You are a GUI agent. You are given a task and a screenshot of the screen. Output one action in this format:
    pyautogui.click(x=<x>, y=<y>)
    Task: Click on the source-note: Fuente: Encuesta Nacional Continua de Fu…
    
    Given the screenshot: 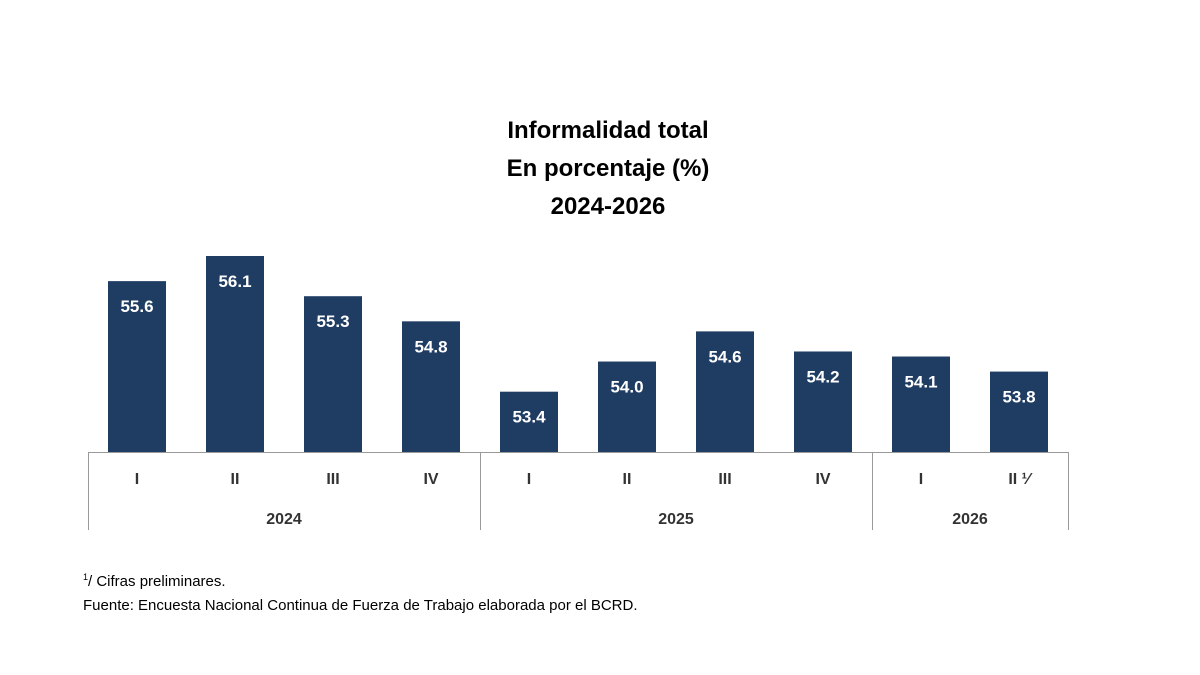 What is the action you would take?
    pyautogui.click(x=360, y=605)
    